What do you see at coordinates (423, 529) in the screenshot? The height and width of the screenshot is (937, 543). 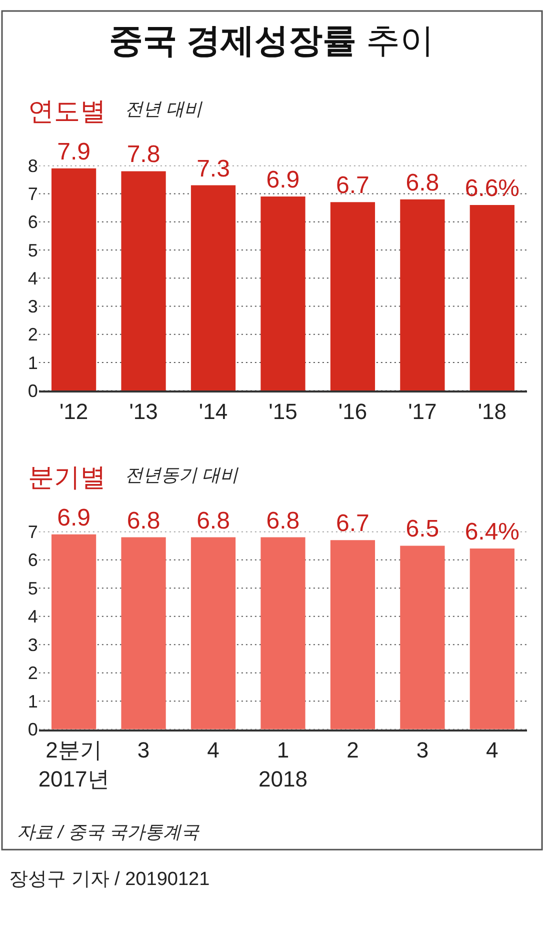 I see `data-label: 6.5` at bounding box center [423, 529].